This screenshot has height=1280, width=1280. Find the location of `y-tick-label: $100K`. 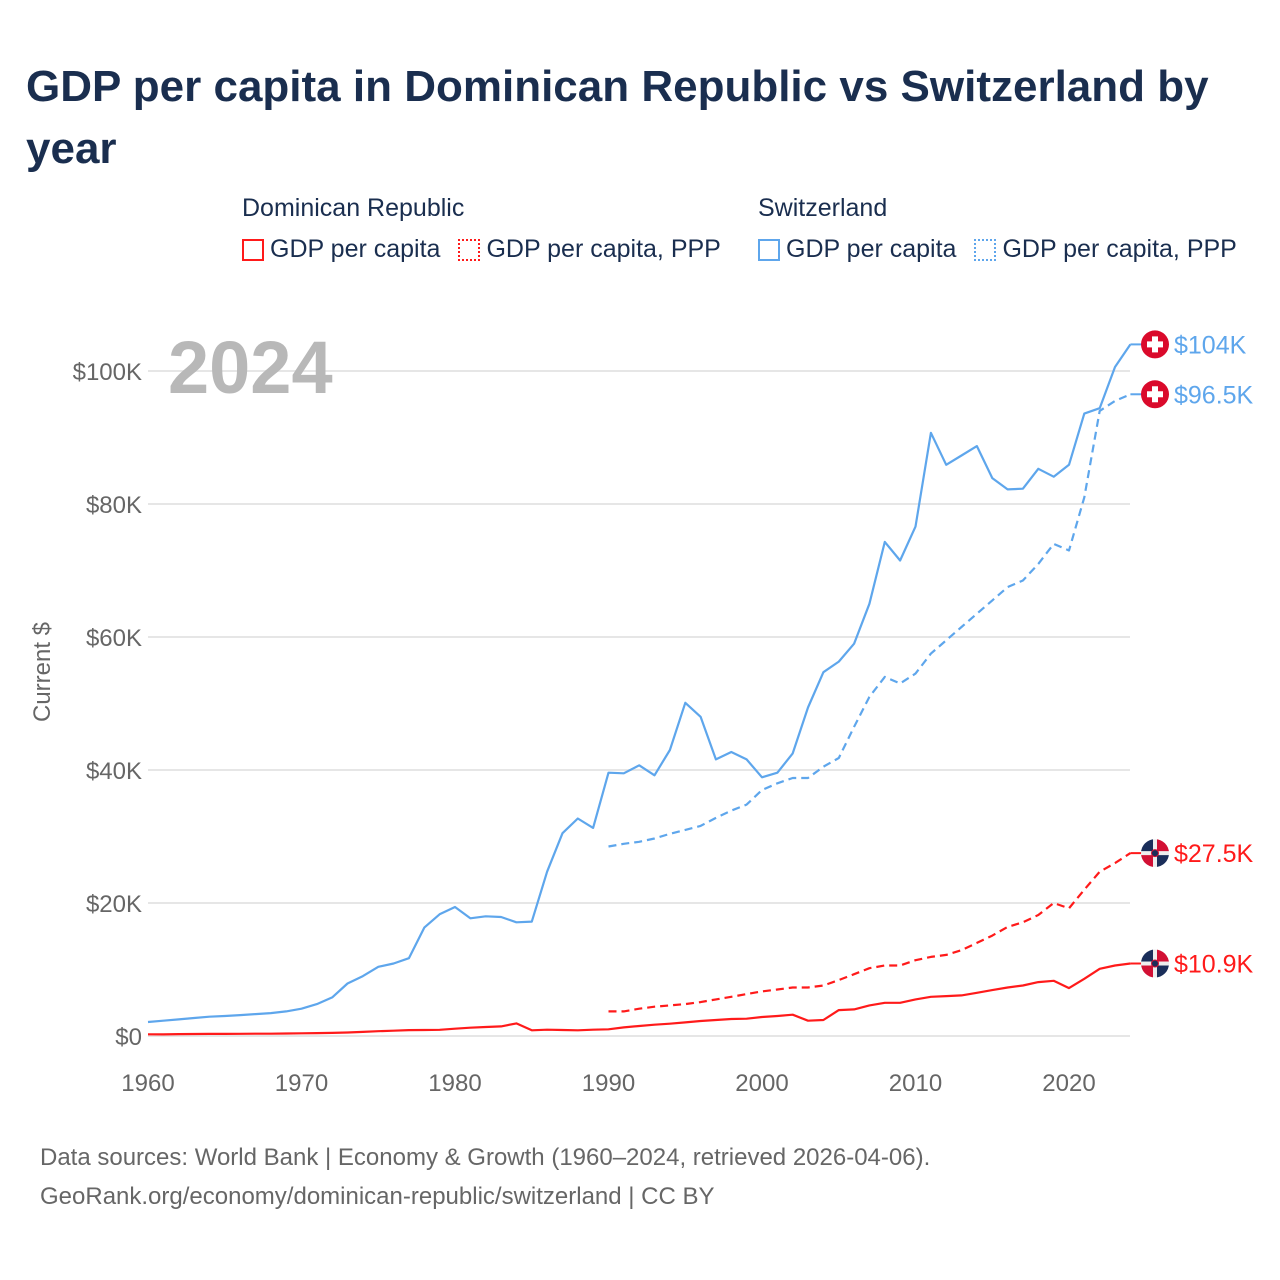

y-tick-label: $100K is located at coordinates (107, 372).